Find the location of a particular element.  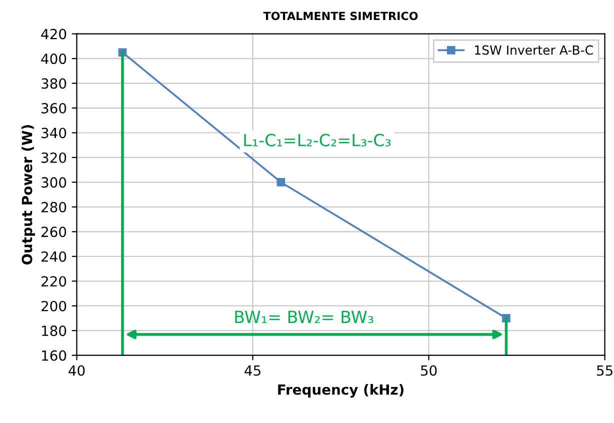

y-tick-label: 420 is located at coordinates (53, 34).